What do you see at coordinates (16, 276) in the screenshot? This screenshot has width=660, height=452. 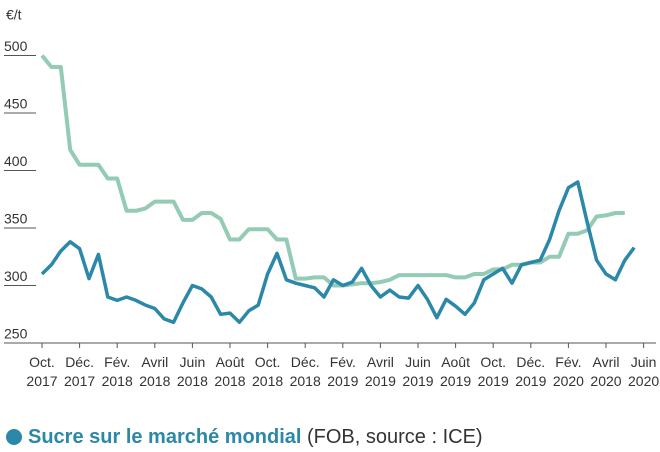 I see `y-tick-label: 300` at bounding box center [16, 276].